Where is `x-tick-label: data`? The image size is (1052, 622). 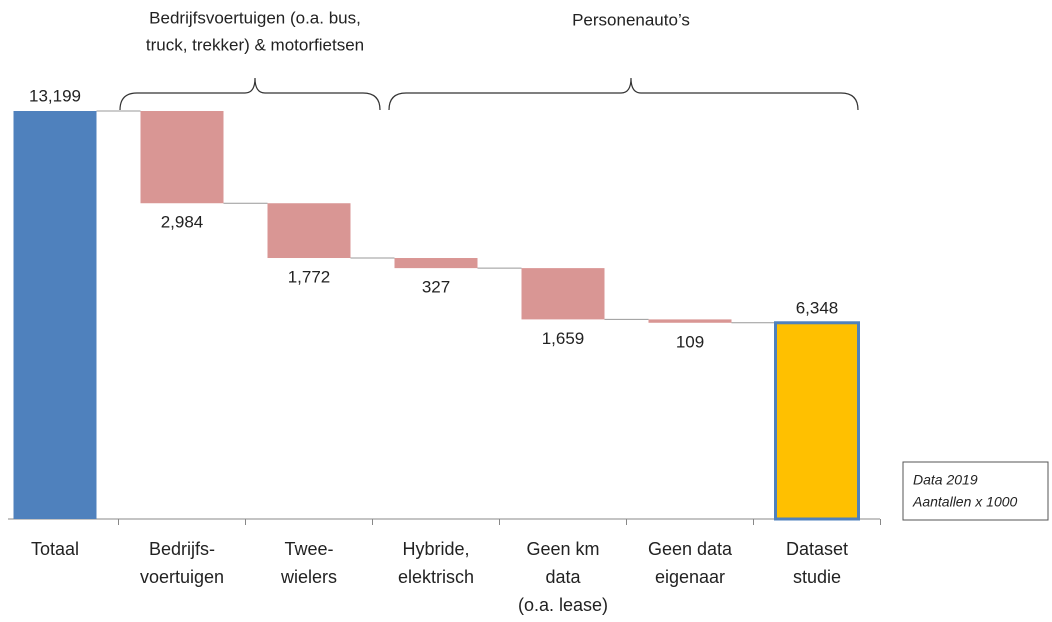
x-tick-label: data is located at coordinates (563, 577).